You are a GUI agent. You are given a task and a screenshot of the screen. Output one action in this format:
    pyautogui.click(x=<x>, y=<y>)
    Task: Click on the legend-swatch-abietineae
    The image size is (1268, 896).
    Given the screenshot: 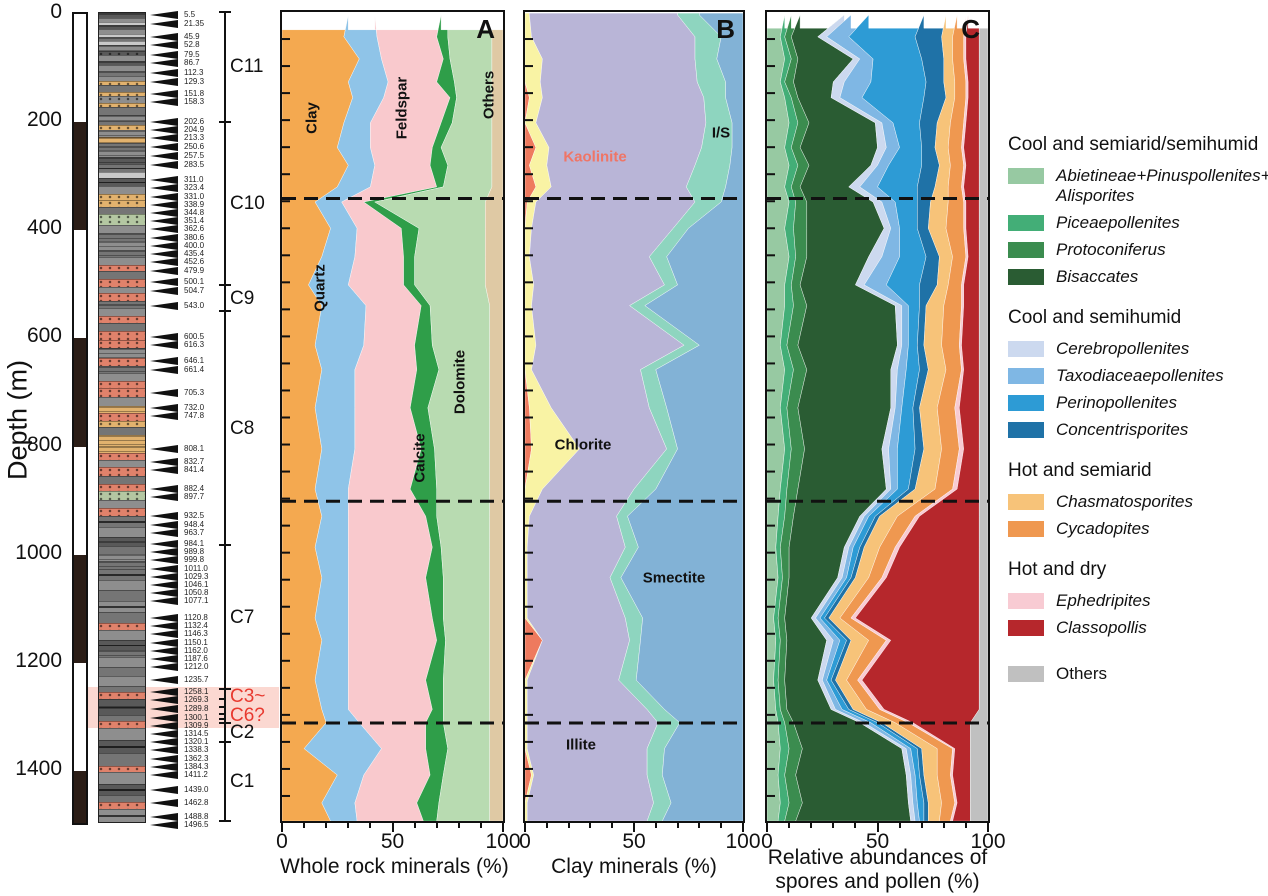 What is the action you would take?
    pyautogui.click(x=1026, y=176)
    